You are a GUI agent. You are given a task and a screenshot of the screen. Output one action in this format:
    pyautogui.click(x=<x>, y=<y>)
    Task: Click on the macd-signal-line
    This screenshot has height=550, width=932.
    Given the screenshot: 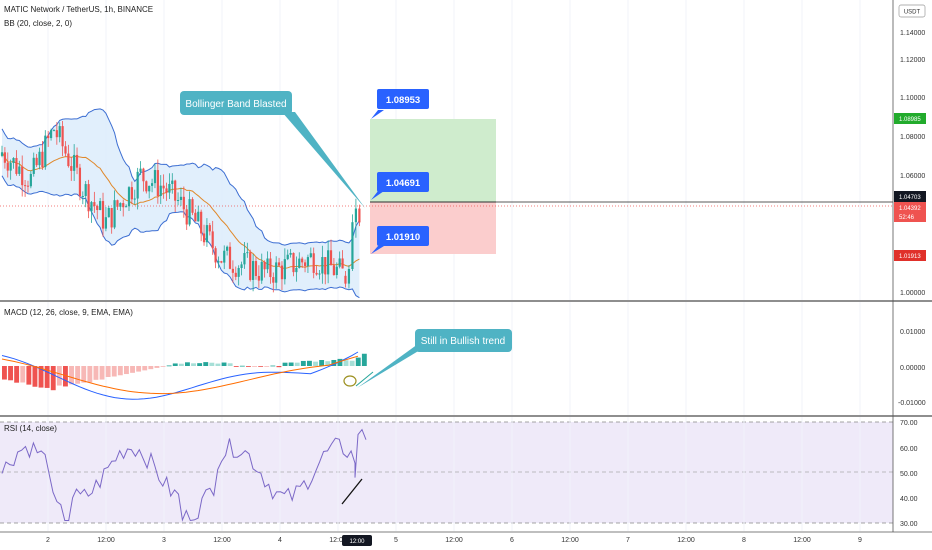 What is the action you would take?
    pyautogui.click(x=180, y=375)
    